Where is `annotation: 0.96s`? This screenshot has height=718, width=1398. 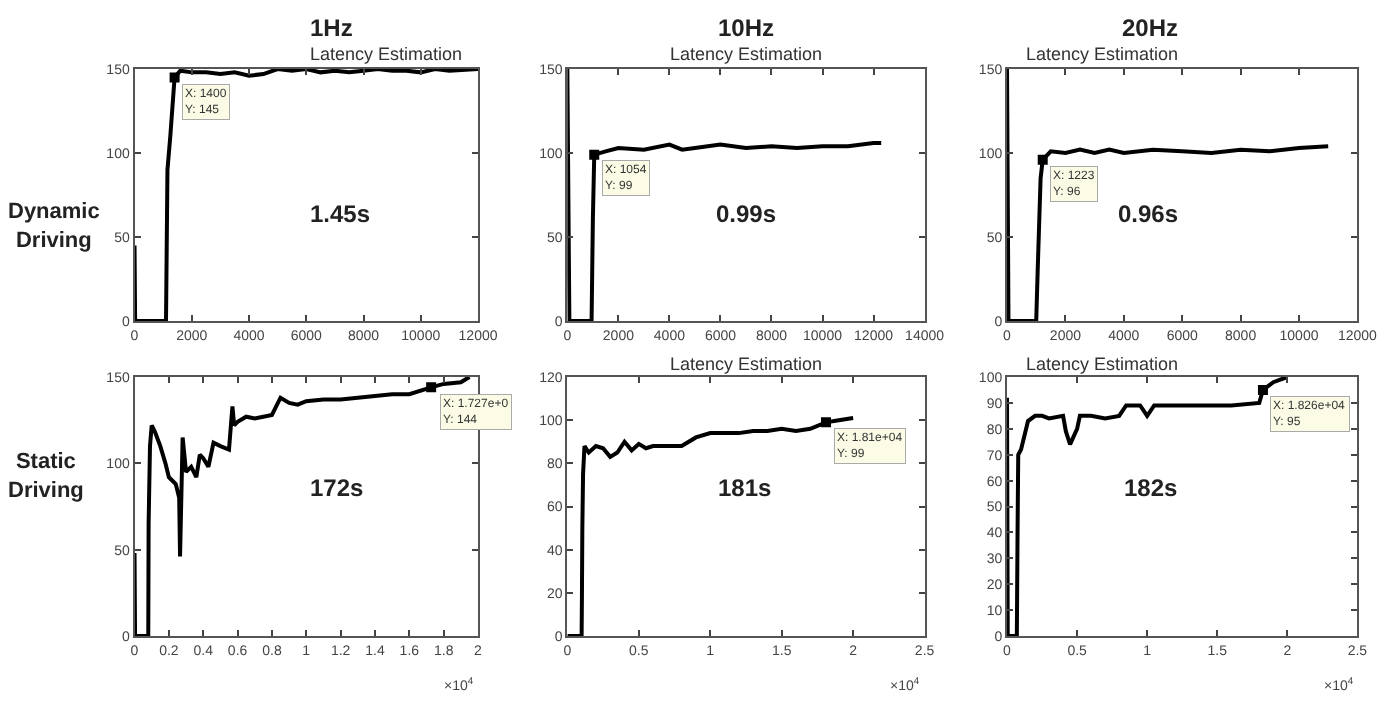
annotation: 0.96s is located at coordinates (1148, 214).